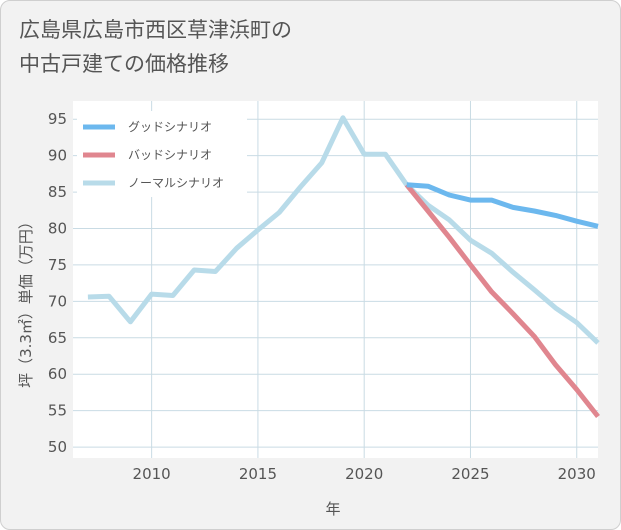 The image size is (621, 530). What do you see at coordinates (57, 119) in the screenshot?
I see `y-tick-label: 95` at bounding box center [57, 119].